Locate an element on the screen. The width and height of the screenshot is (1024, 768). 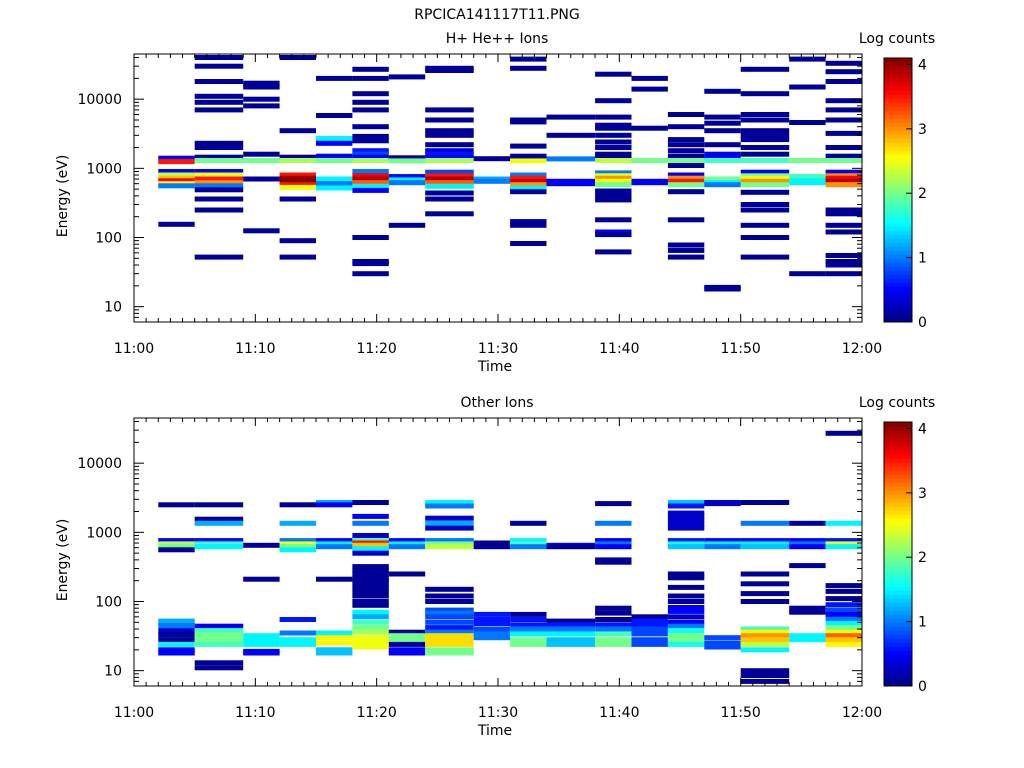
x-tick-label: 11:10 is located at coordinates (255, 349).